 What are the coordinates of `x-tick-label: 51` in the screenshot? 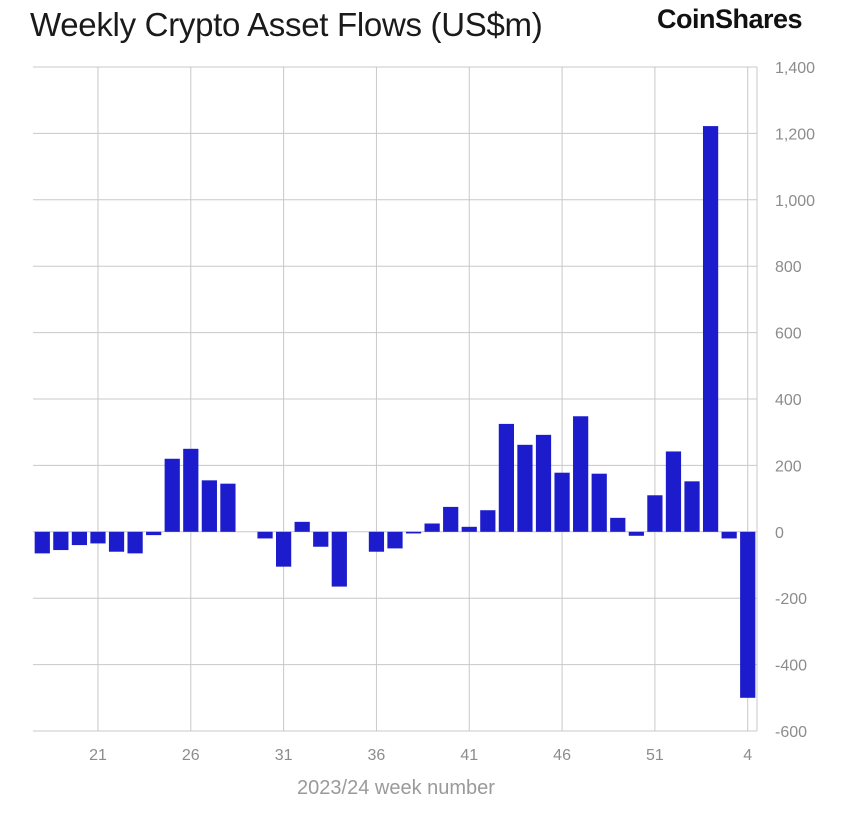 It's located at (655, 755).